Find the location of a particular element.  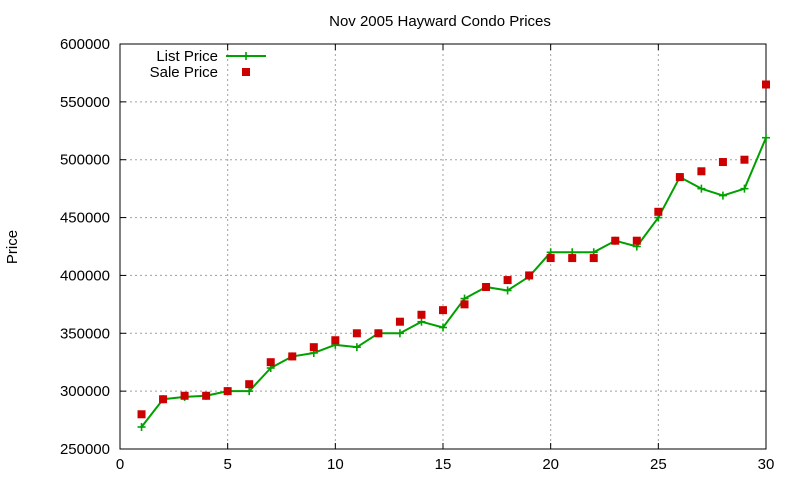

y-tick-label: 250000 is located at coordinates (85, 449).